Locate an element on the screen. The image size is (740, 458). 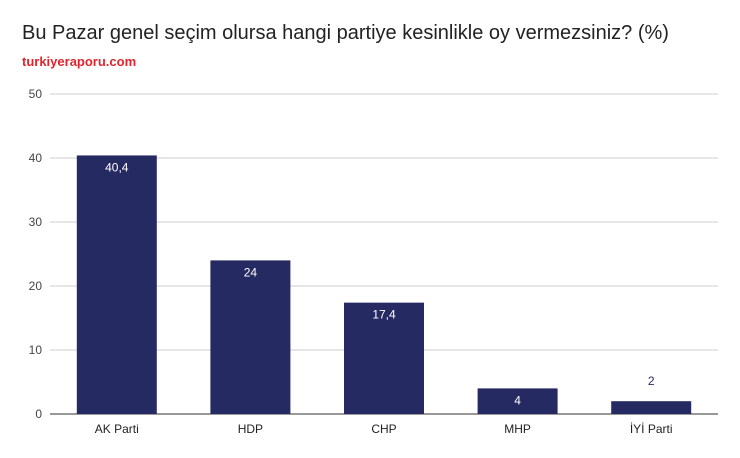
x-tick-label: HDP is located at coordinates (250, 429).